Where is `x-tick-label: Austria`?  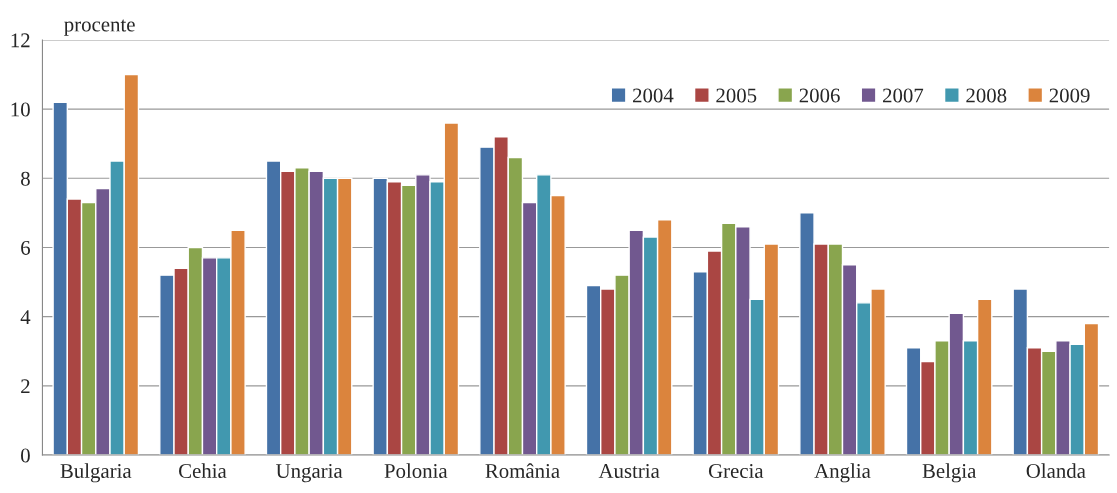
x-tick-label: Austria is located at coordinates (629, 471).